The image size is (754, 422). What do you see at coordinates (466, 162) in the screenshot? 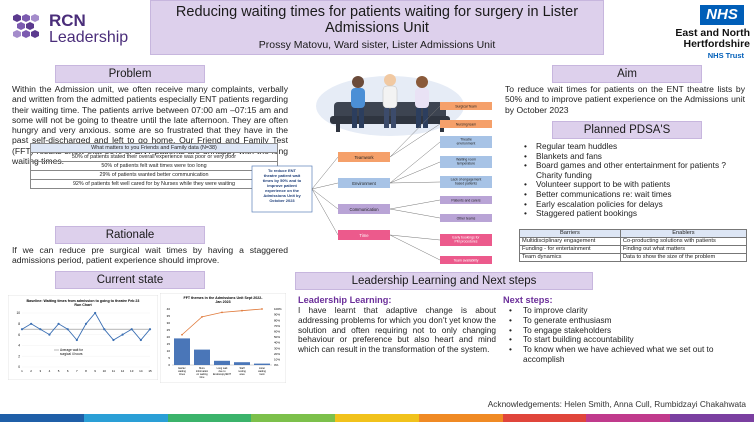
I see `secondary-driver-label: Waiting room temperature` at bounding box center [466, 162].